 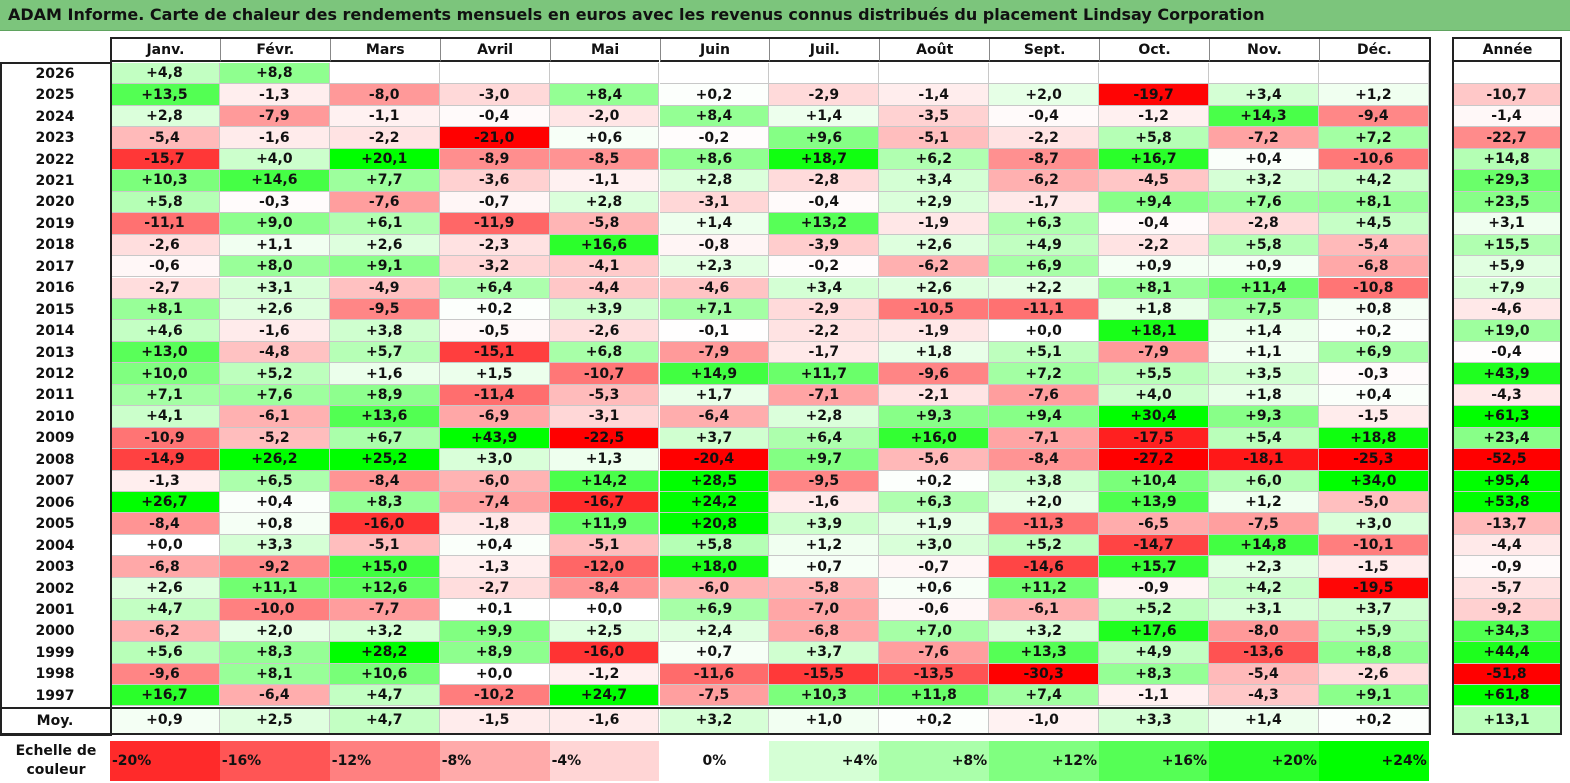 I want to click on heatmap-cell: +13,6, so click(x=384, y=417).